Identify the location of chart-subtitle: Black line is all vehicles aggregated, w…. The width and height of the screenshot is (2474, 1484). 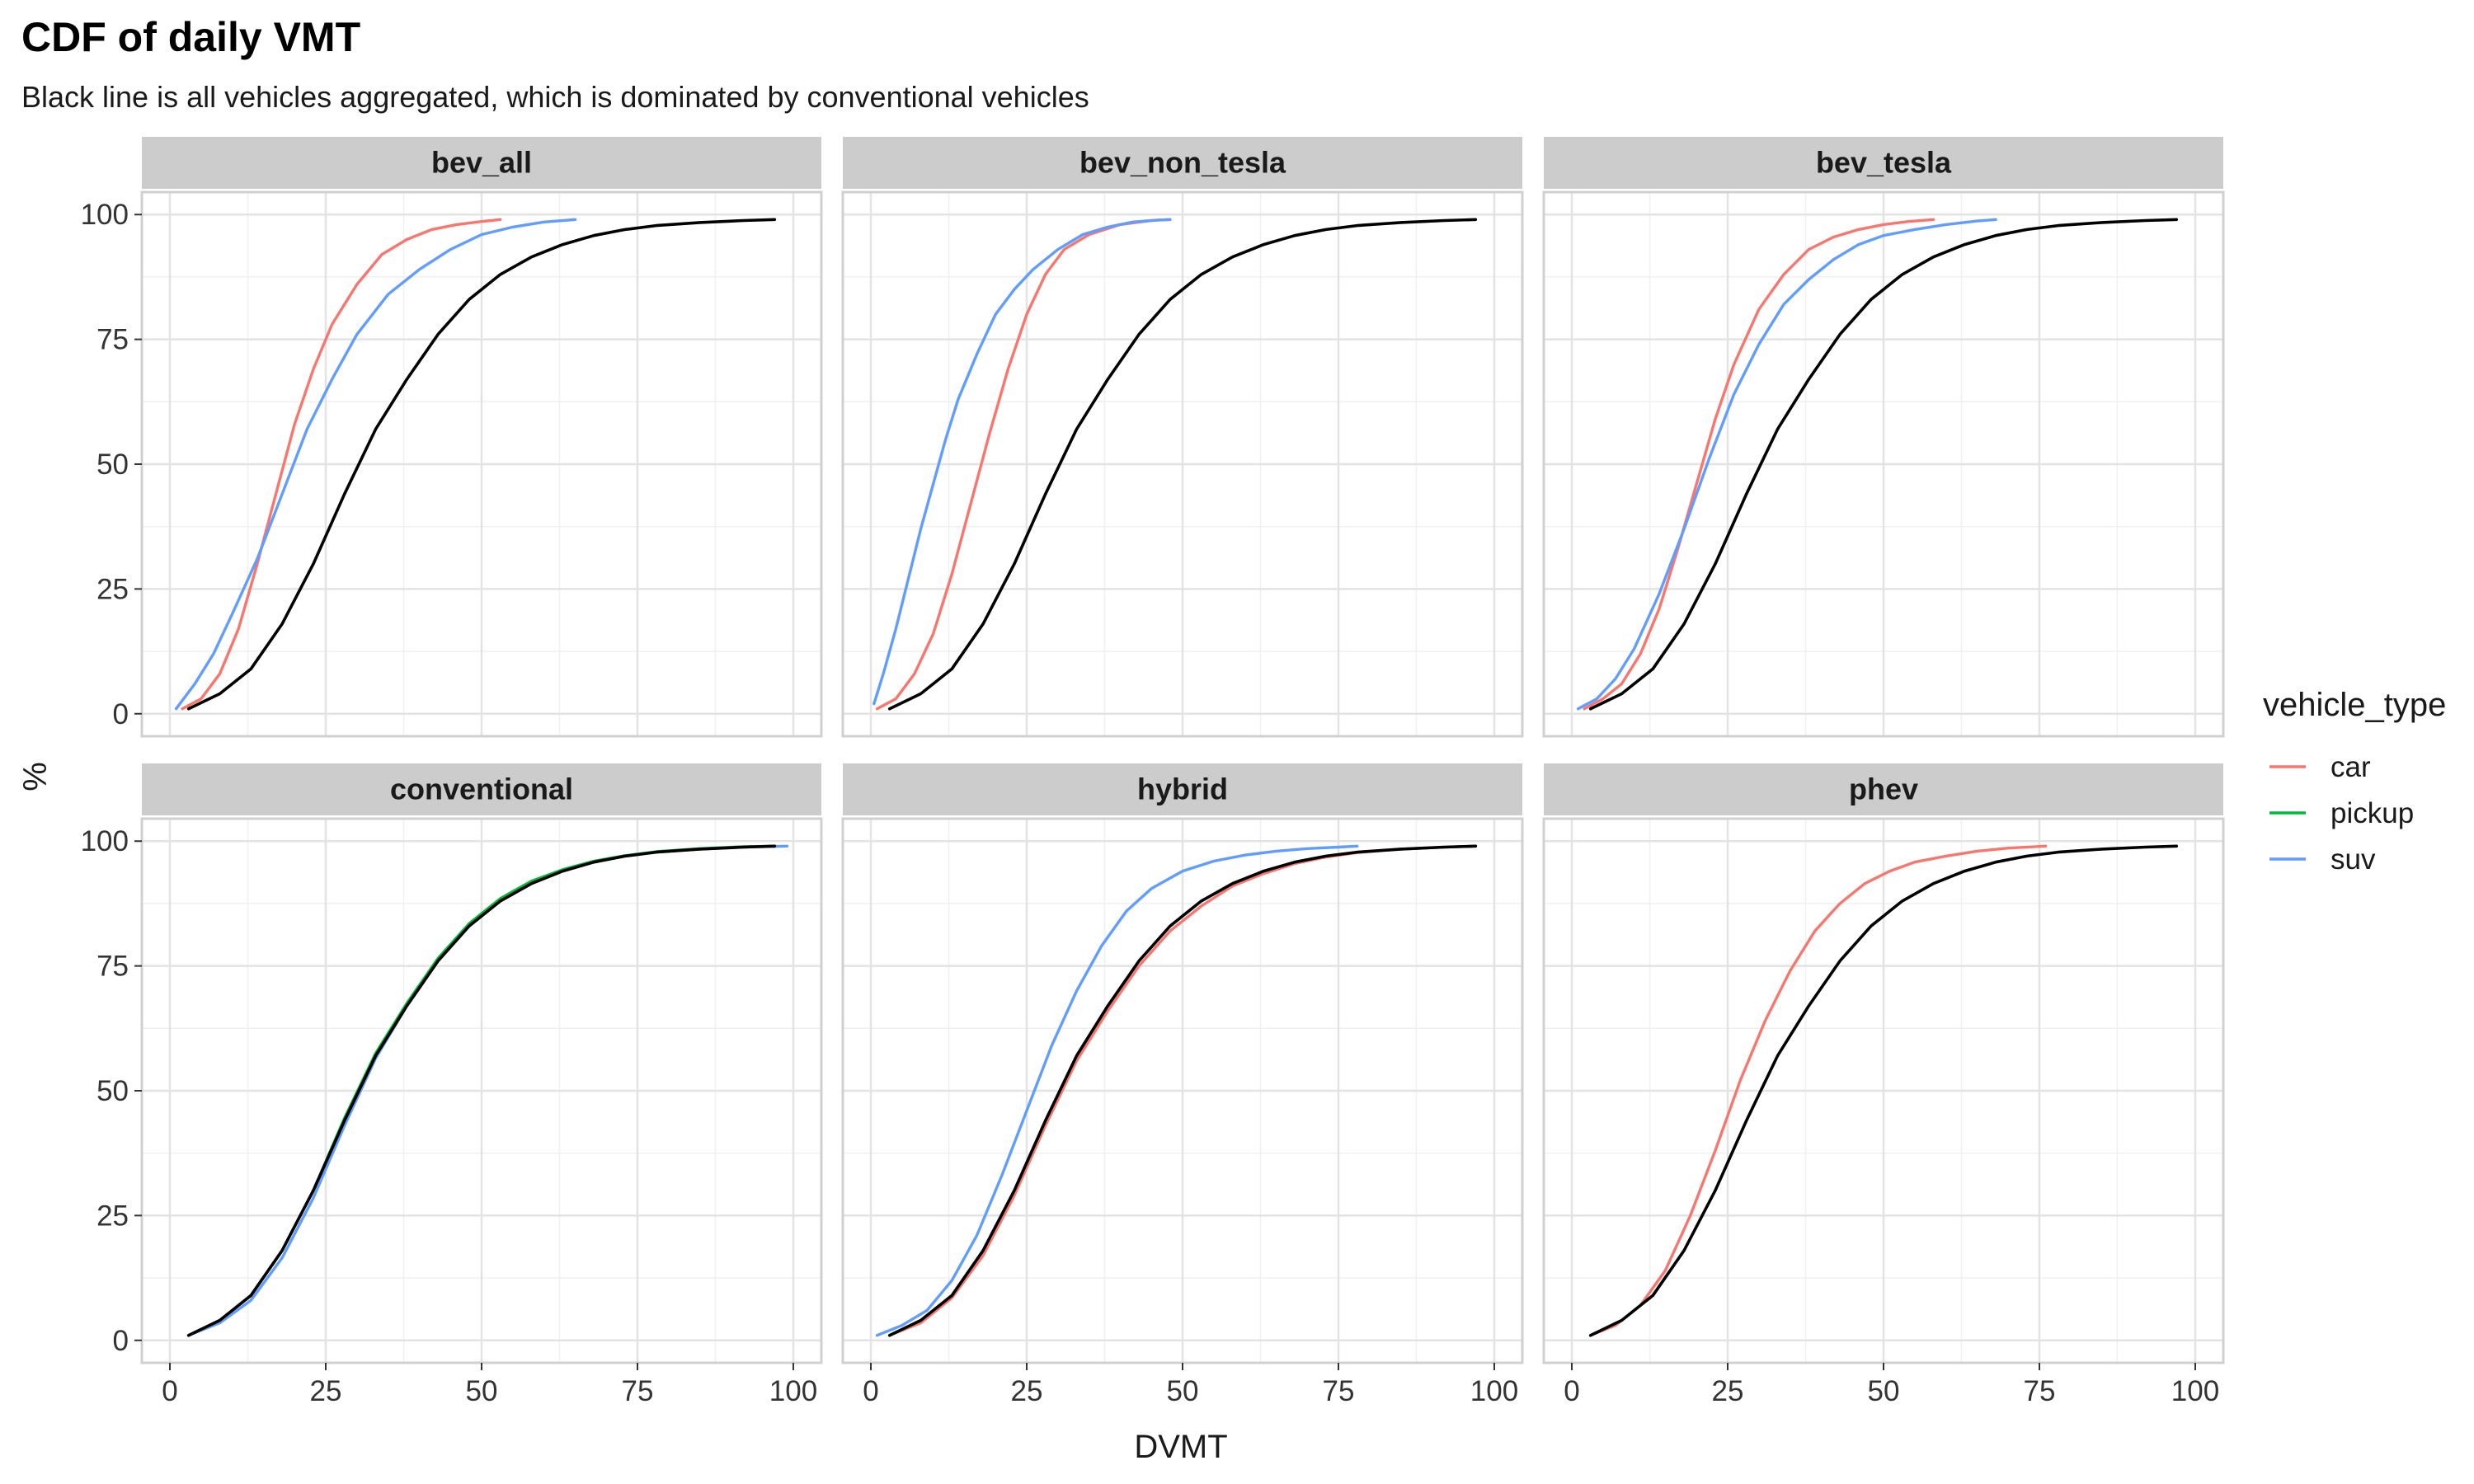
(555, 97).